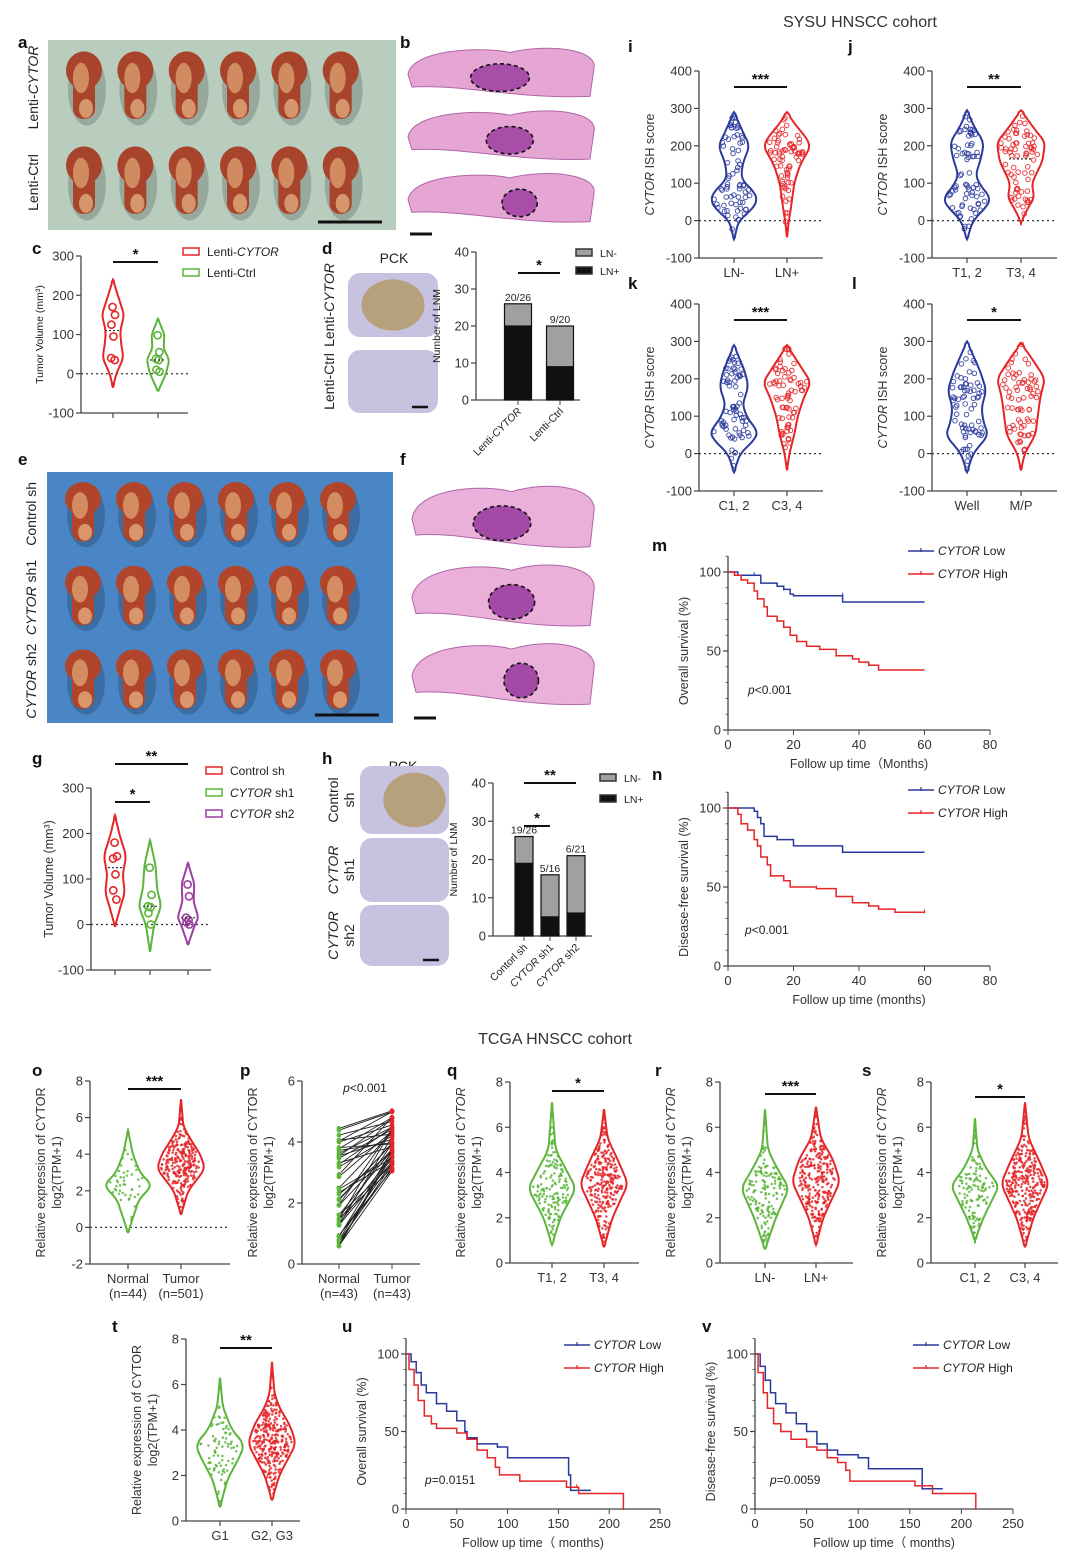 Image resolution: width=1080 pixels, height=1563 pixels. What do you see at coordinates (971, 551) in the screenshot?
I see `legend-label: CYTOR Low` at bounding box center [971, 551].